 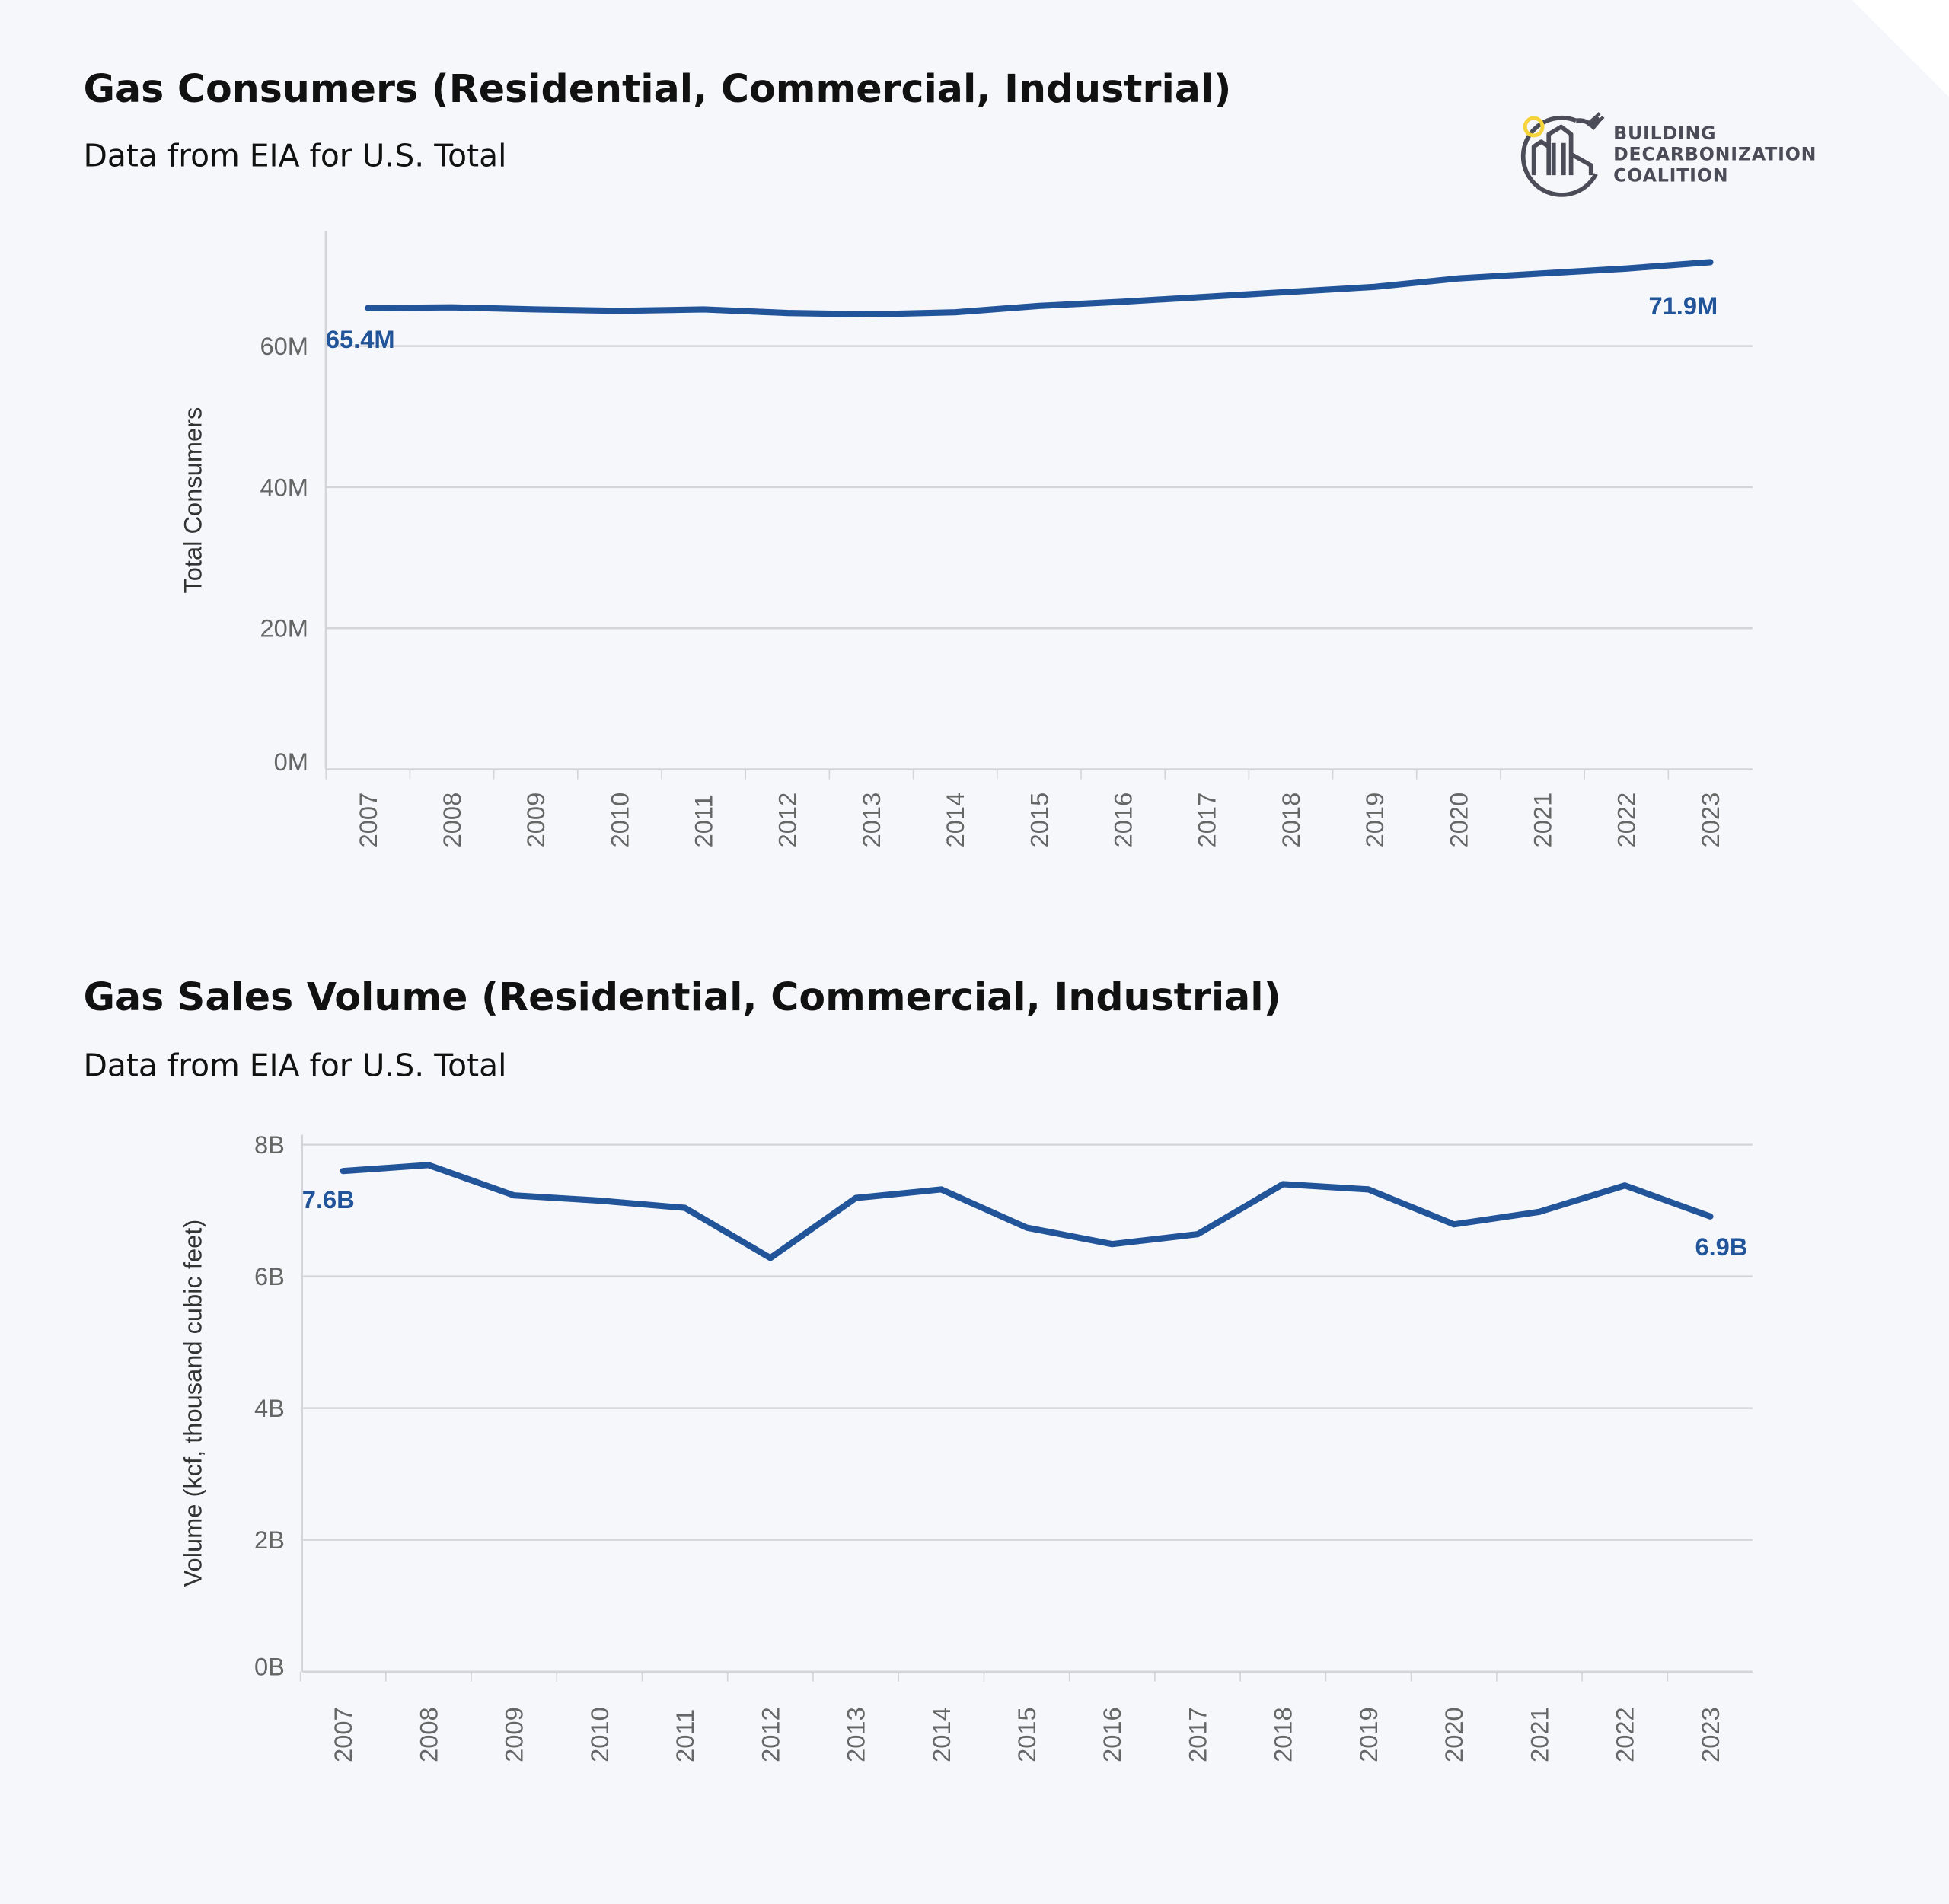 I want to click on y-tick-label: 8B, so click(x=269, y=1145).